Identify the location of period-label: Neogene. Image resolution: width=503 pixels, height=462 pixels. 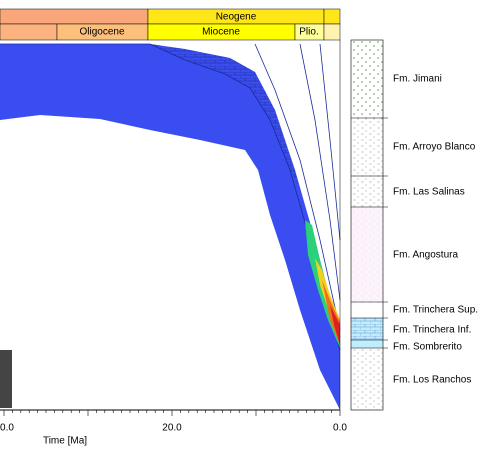
(236, 17).